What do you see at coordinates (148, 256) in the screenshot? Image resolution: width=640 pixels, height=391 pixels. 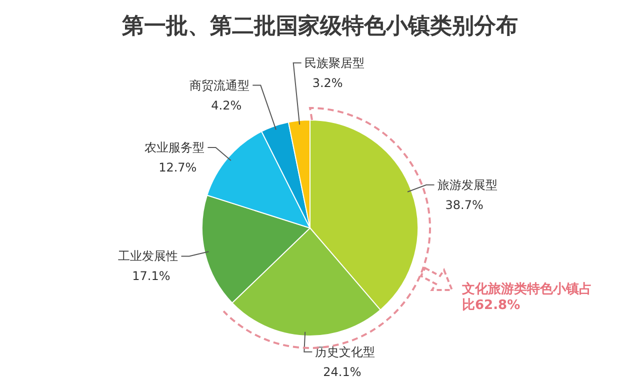 I see `slice-label: 工业发展性` at bounding box center [148, 256].